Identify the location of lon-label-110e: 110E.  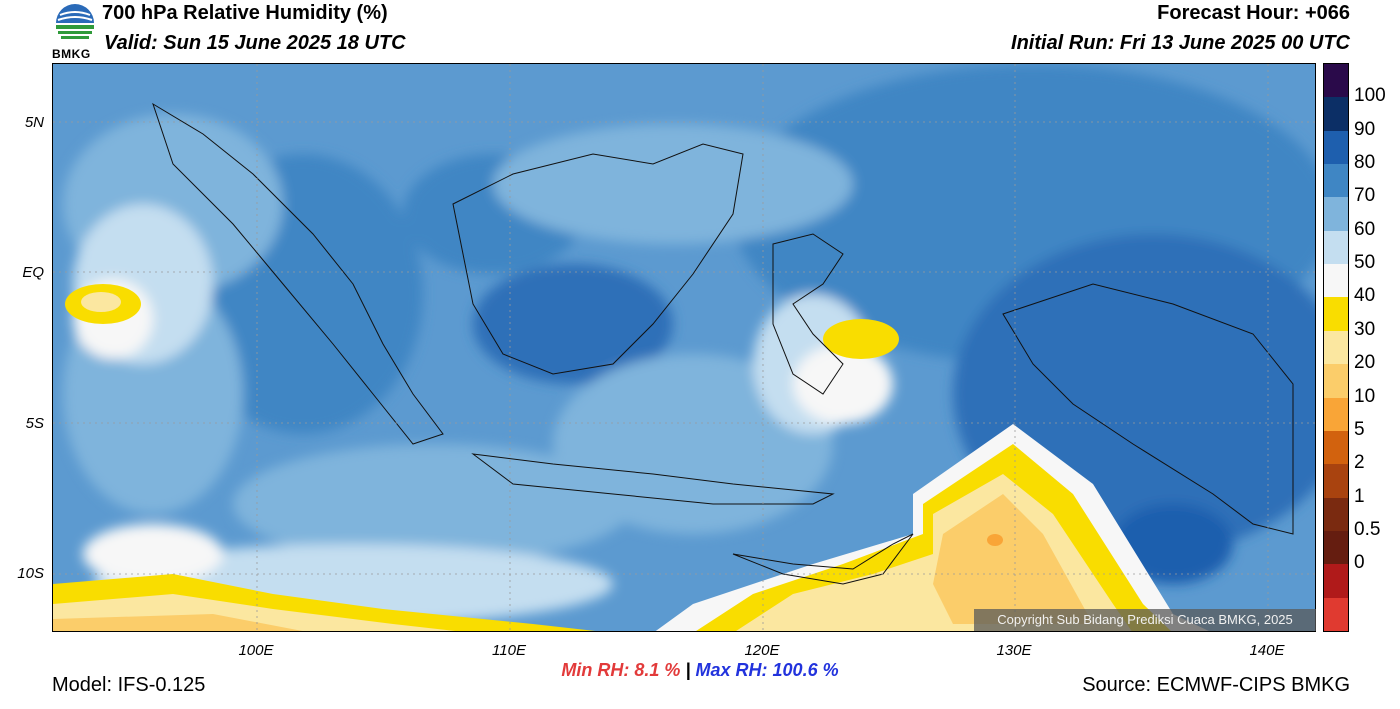
(509, 650).